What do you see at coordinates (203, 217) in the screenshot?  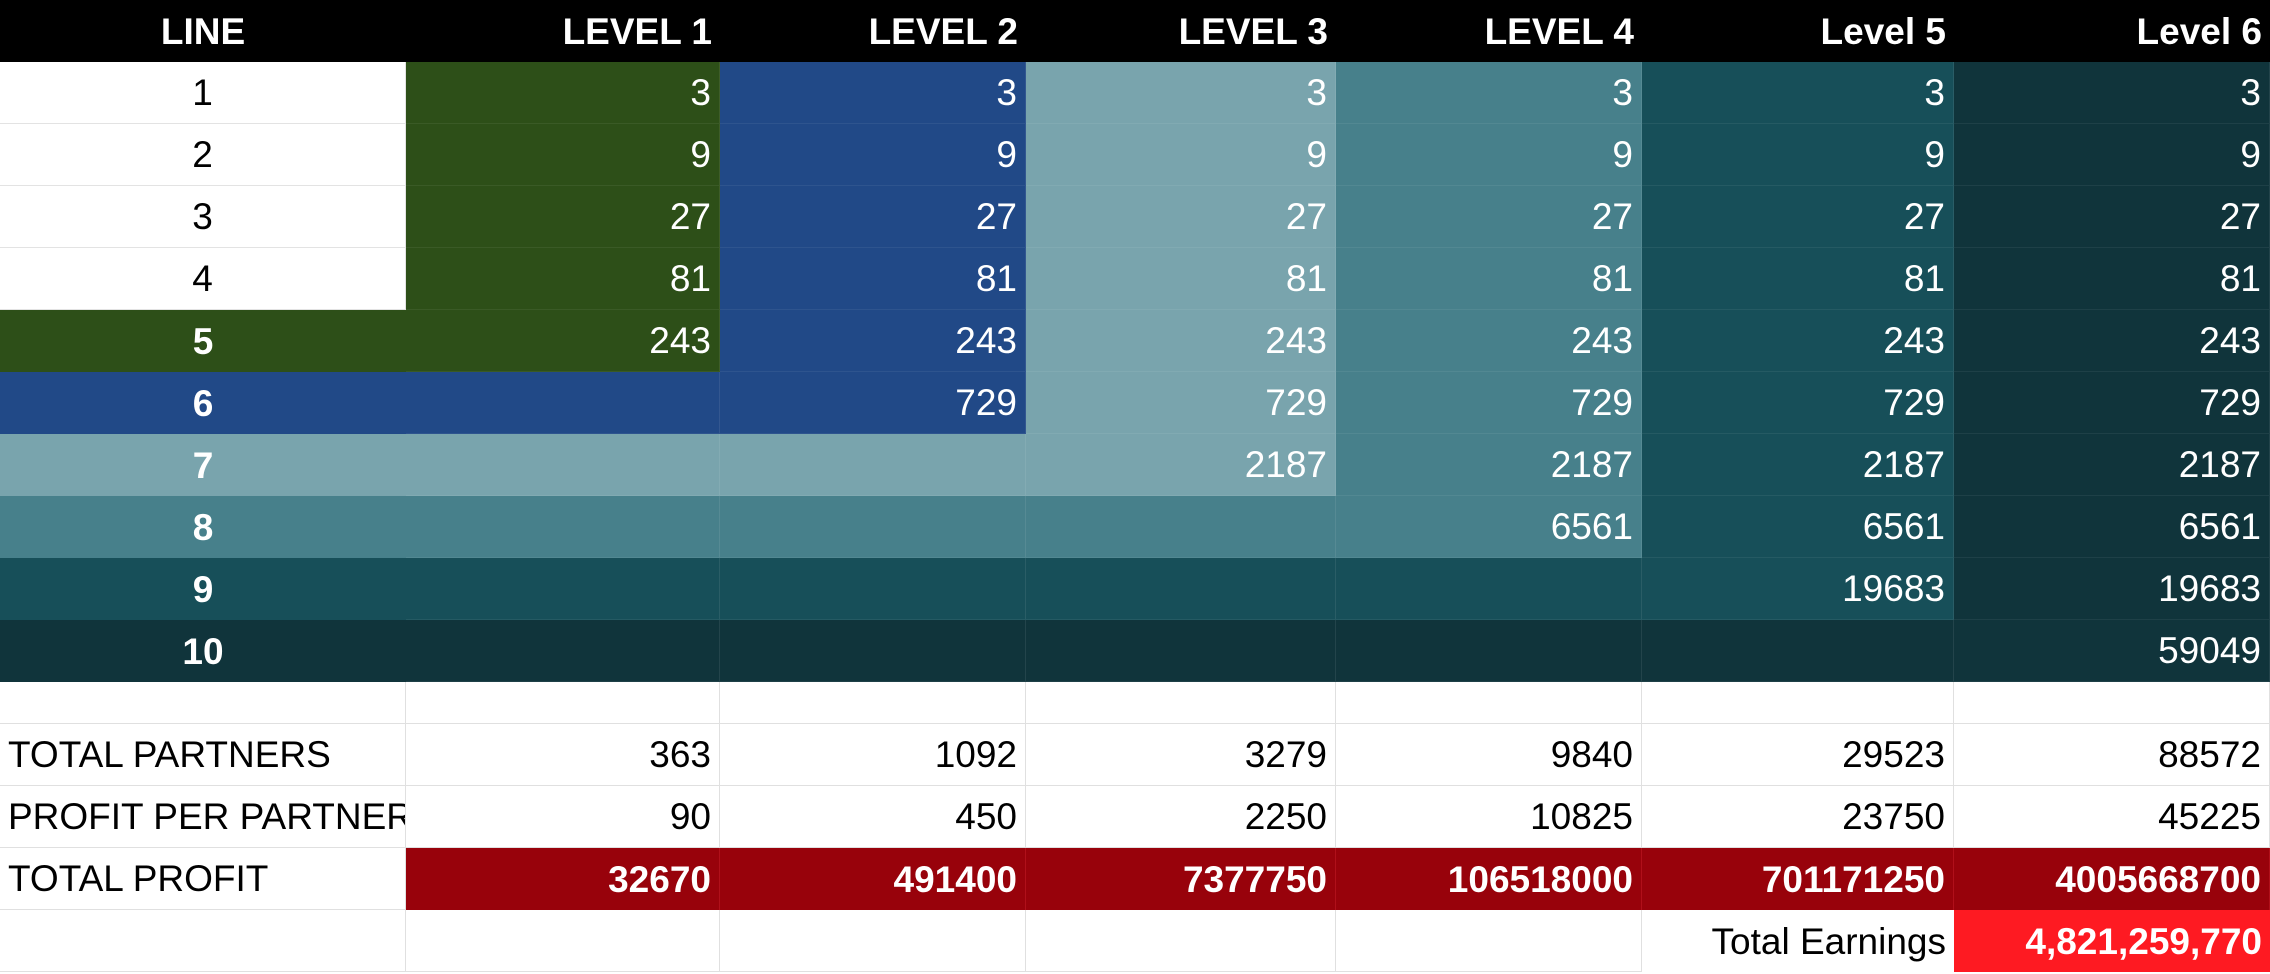 I see `line-label-3: 3` at bounding box center [203, 217].